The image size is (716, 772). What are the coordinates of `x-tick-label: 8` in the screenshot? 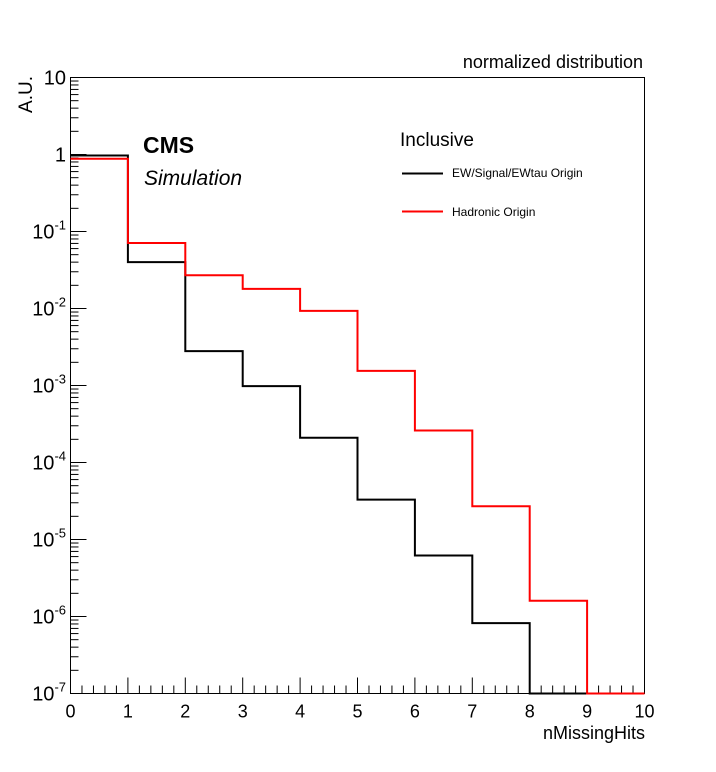 It's located at (530, 712).